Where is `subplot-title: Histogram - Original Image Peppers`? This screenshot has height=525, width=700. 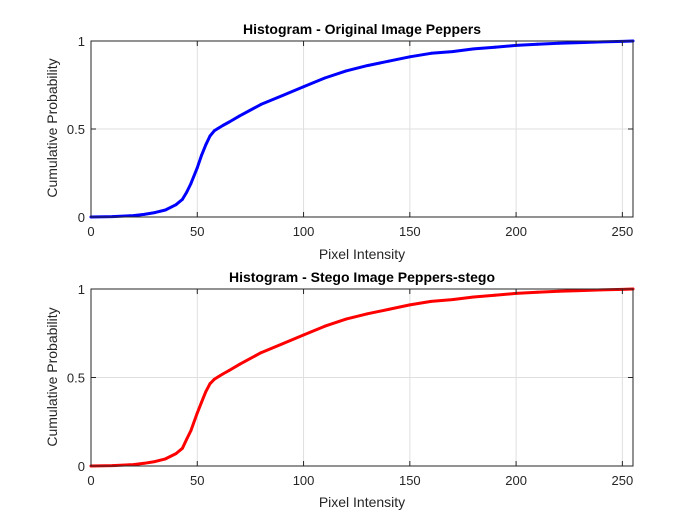
subplot-title: Histogram - Original Image Peppers is located at coordinates (362, 29).